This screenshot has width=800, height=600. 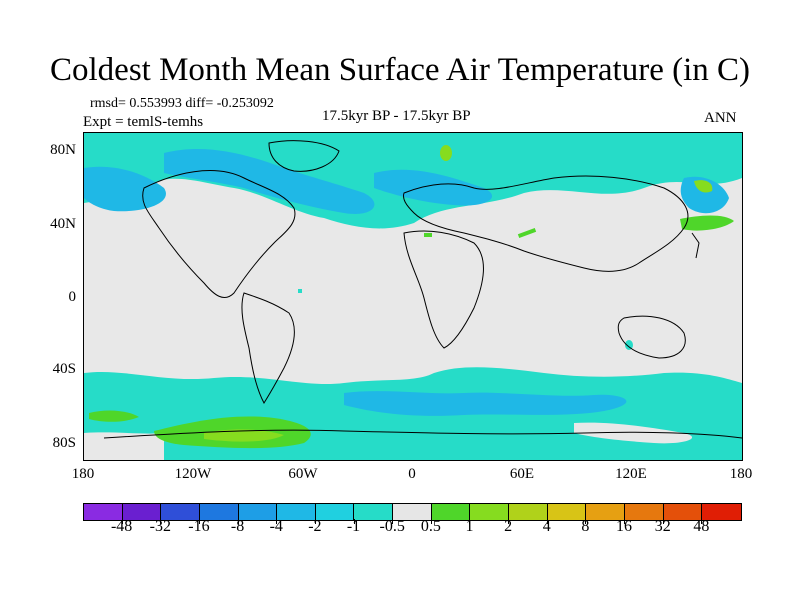 I want to click on colorbar, so click(x=412, y=512).